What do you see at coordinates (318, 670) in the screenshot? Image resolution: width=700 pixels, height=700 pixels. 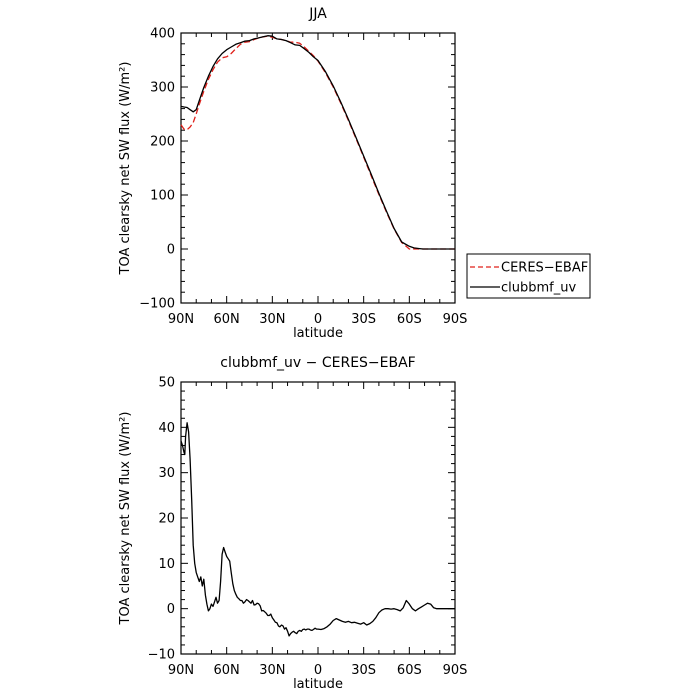 I see `bottom-x-tick-label: 0` at bounding box center [318, 670].